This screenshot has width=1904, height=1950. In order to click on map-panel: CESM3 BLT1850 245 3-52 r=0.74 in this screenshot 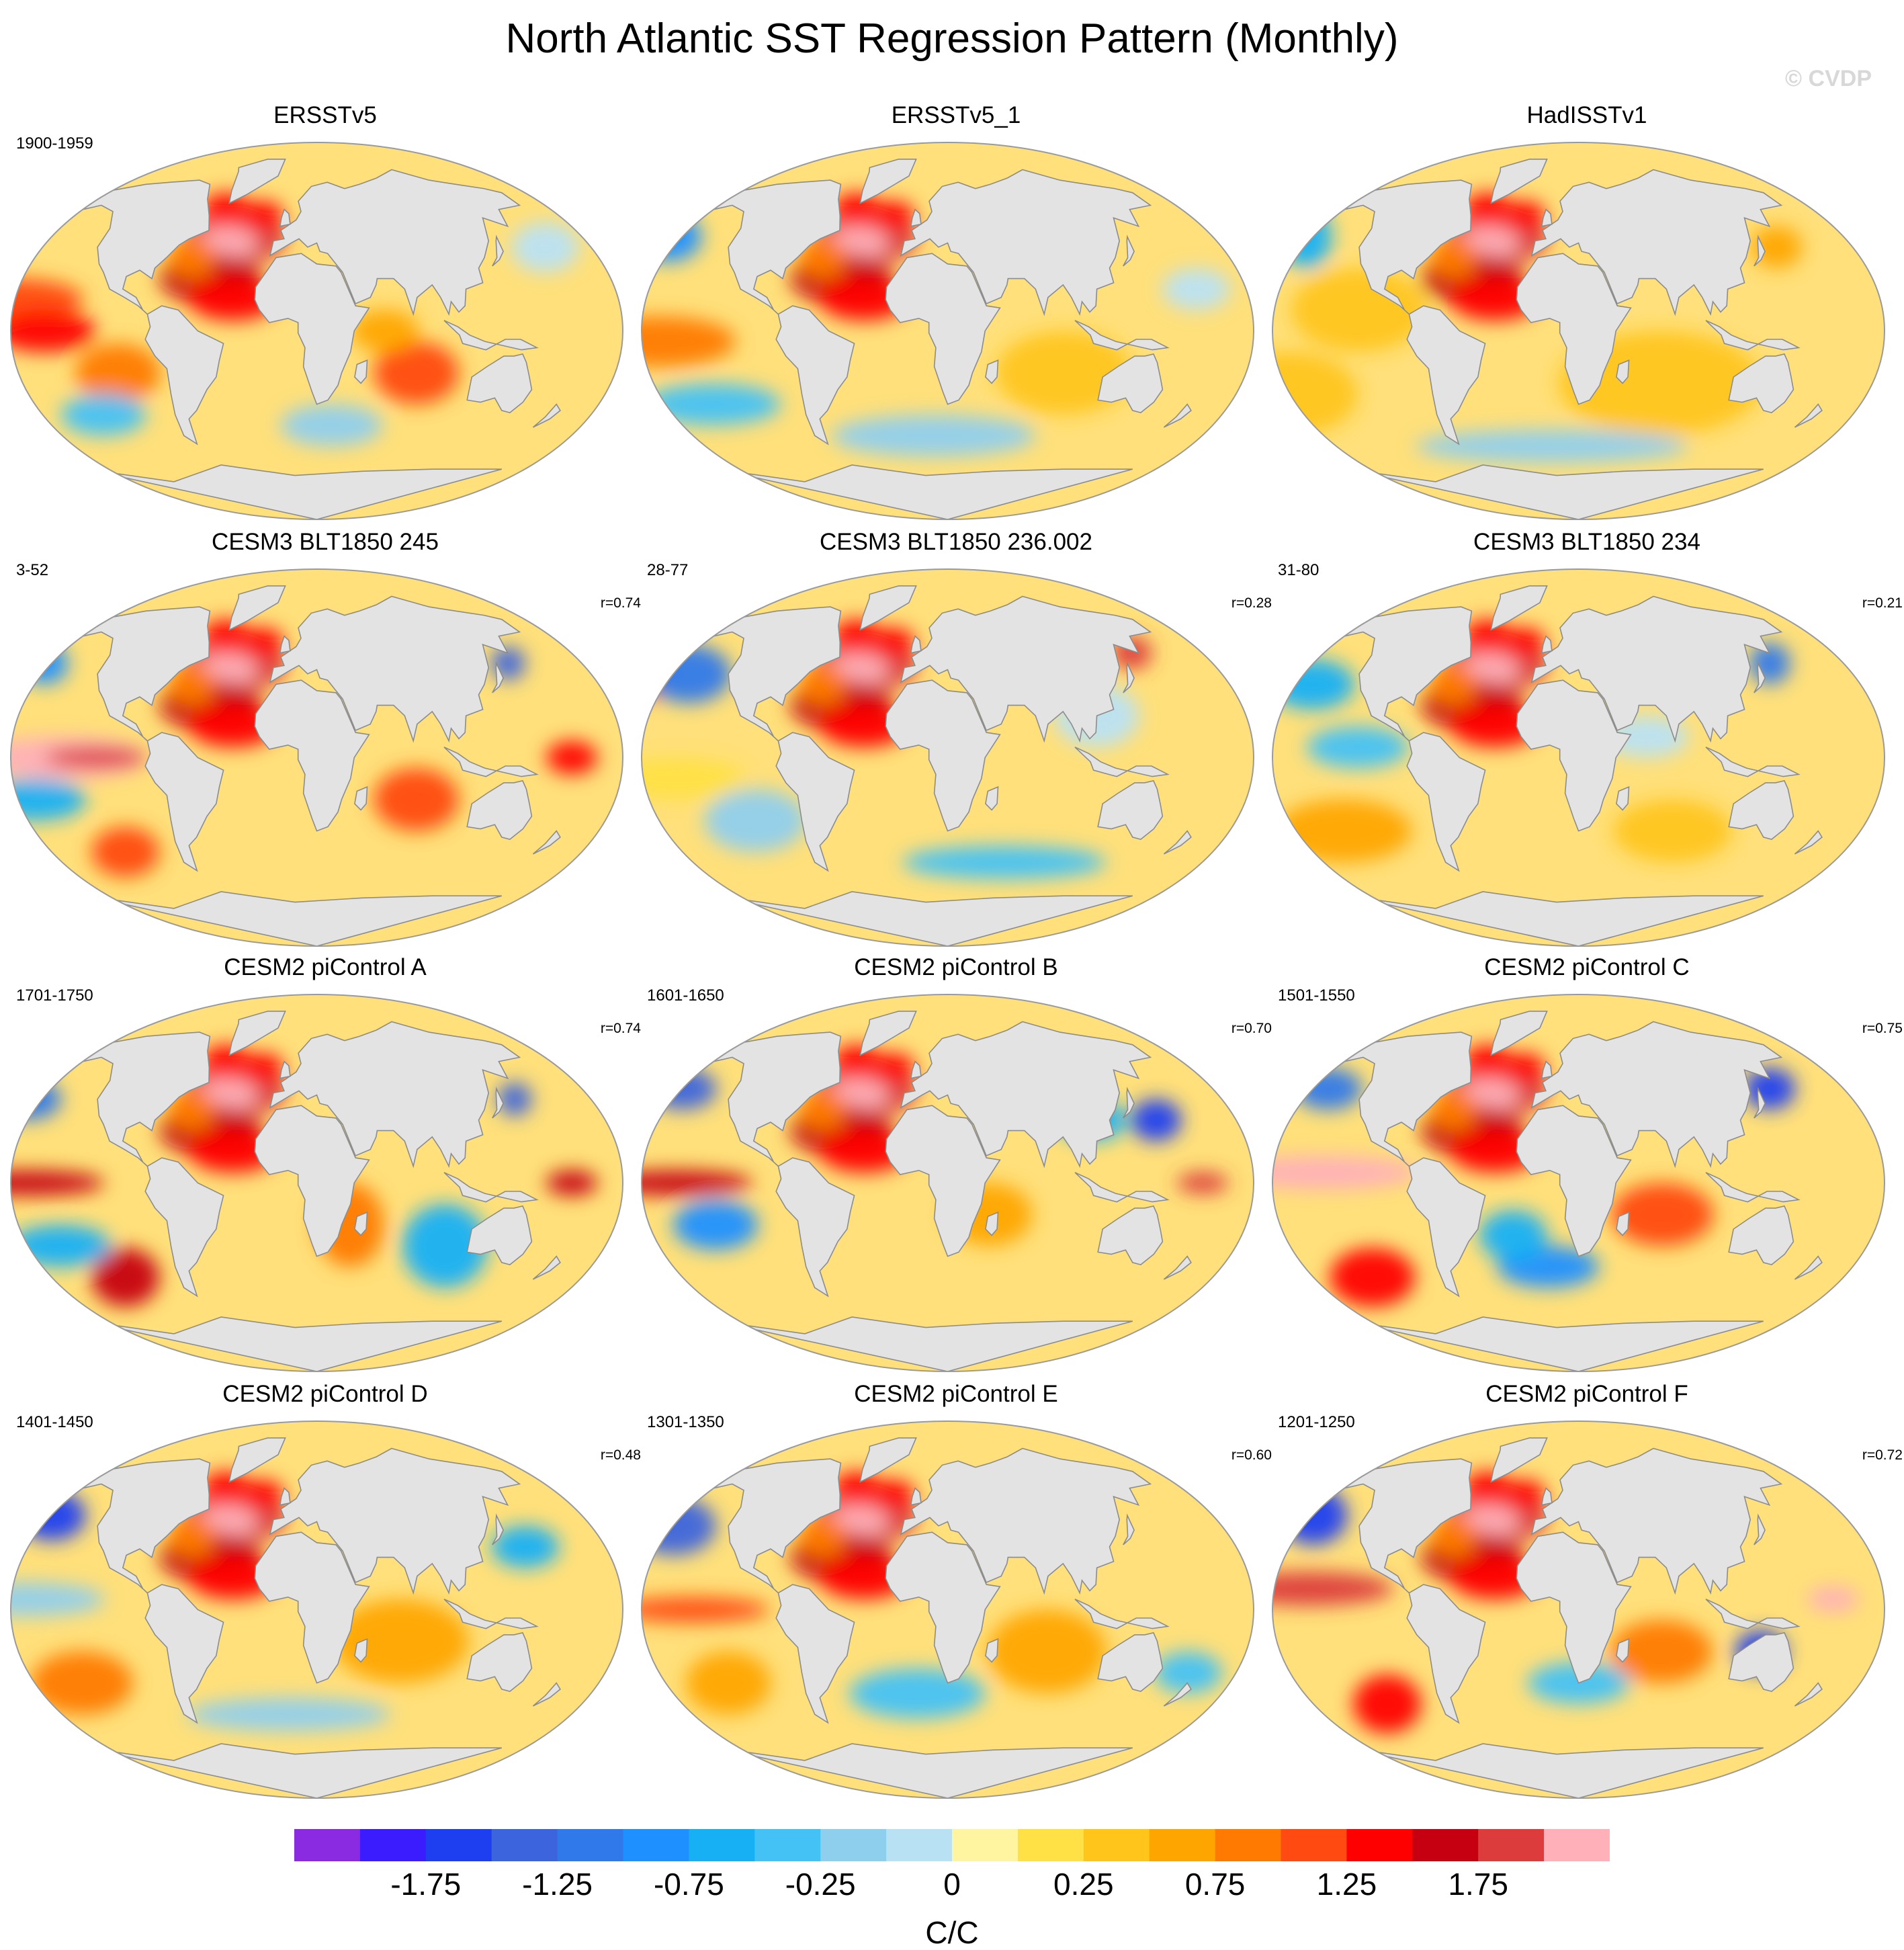, I will do `click(325, 739)`.